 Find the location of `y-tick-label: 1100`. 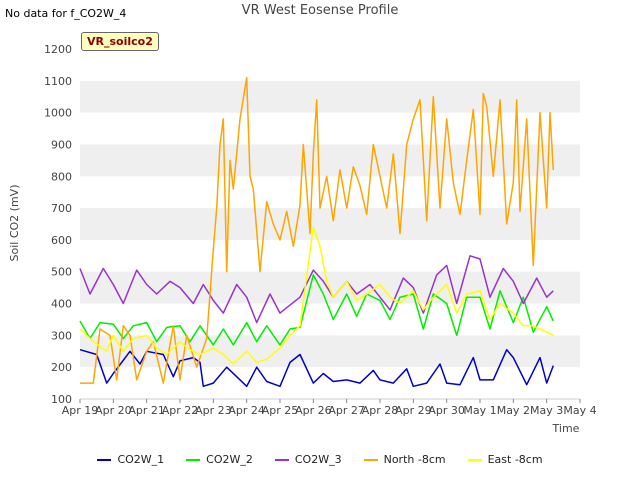

y-tick-label: 1100 is located at coordinates (58, 81).